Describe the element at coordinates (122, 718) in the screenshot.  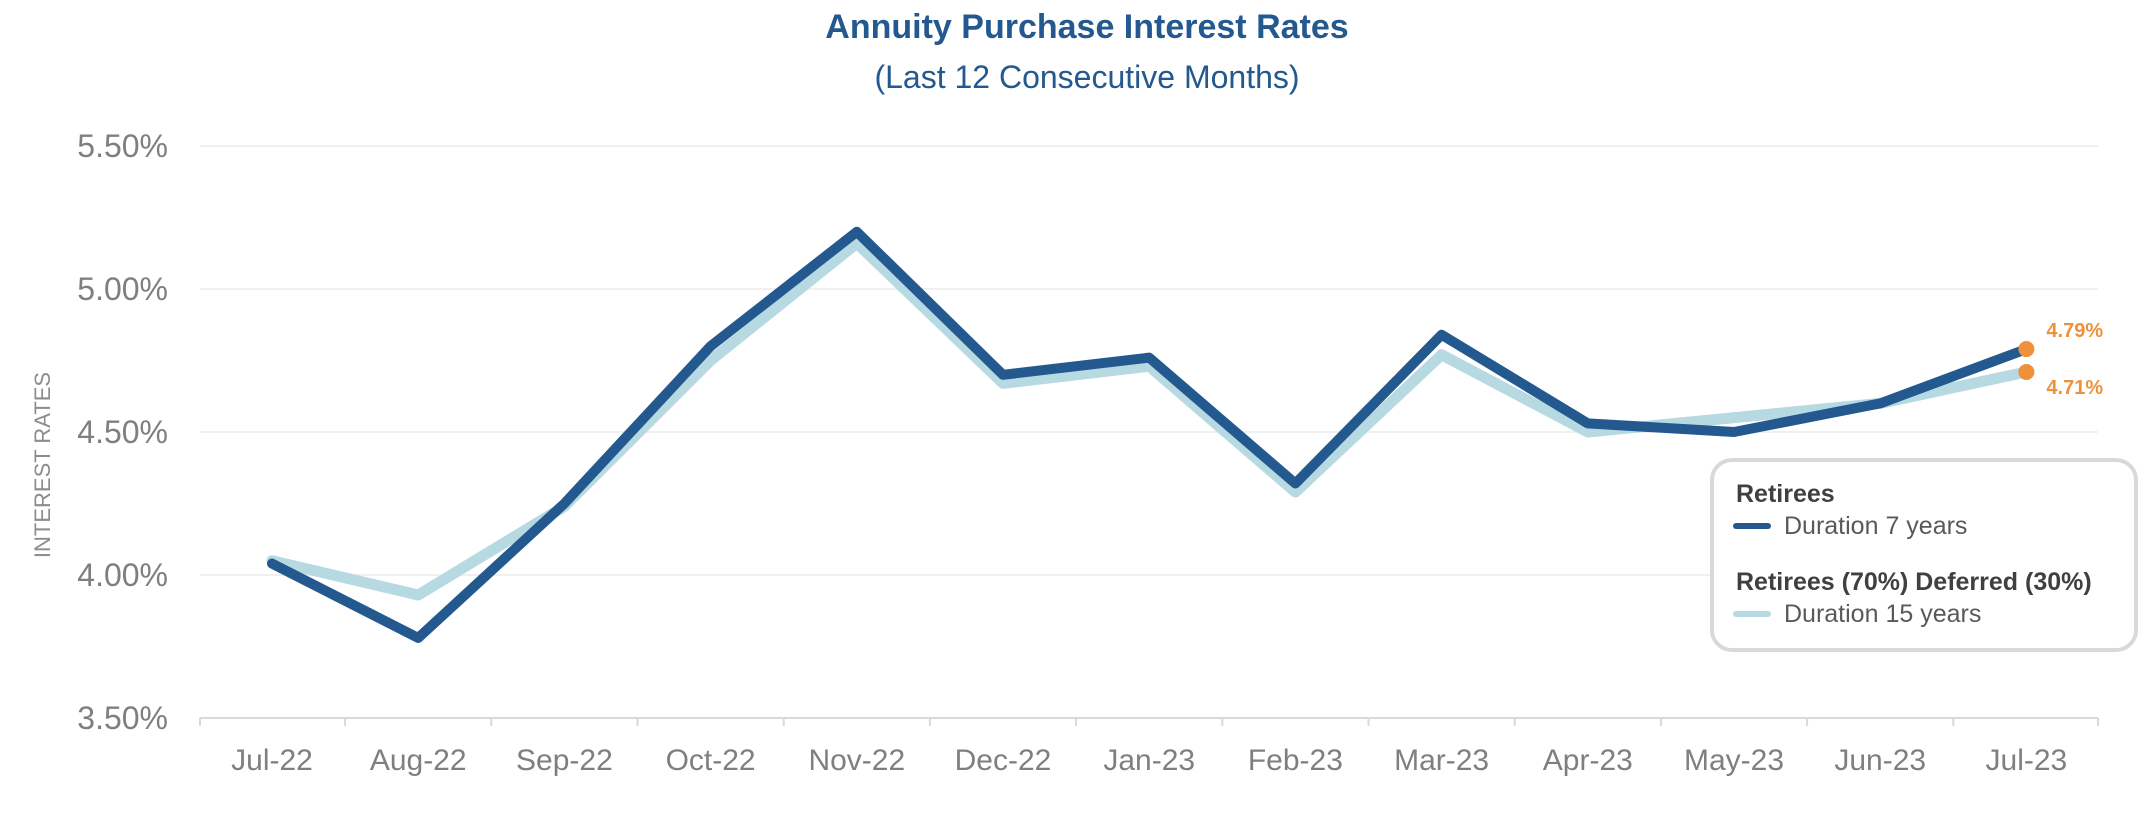
I see `y-tick-label: 3.50%` at that location.